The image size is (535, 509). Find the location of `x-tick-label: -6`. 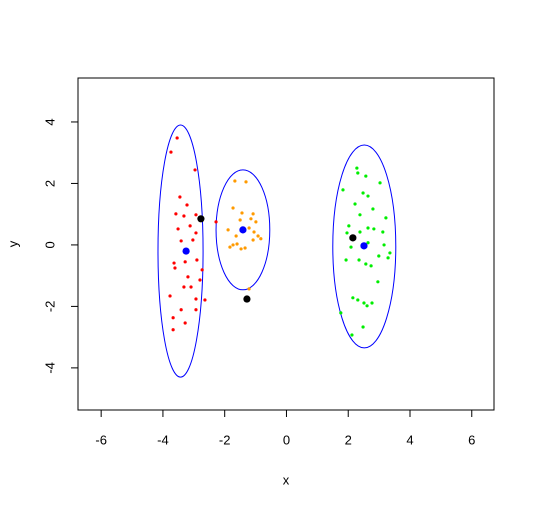

x-tick-label: -6 is located at coordinates (101, 439).